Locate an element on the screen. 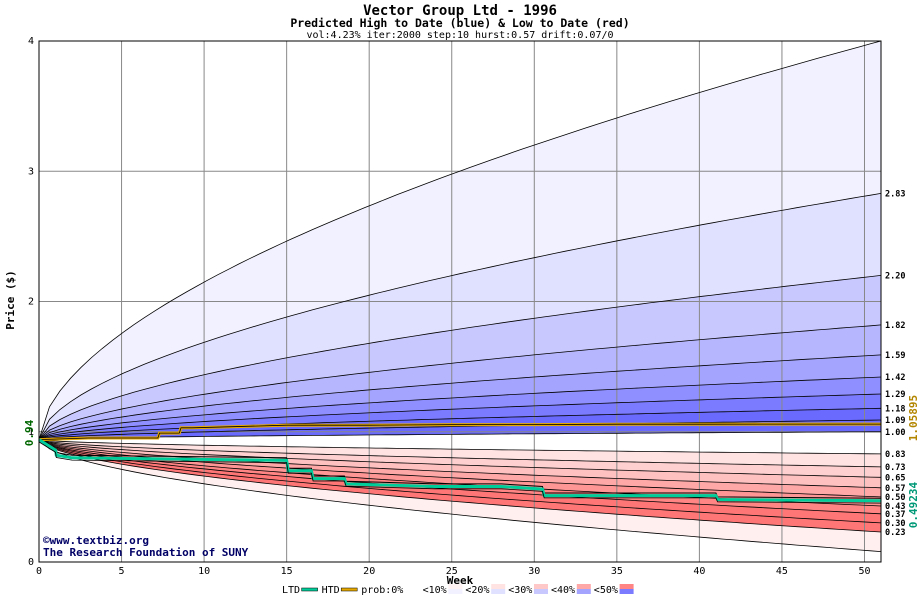  low-quantile-label: 0.65 is located at coordinates (895, 478).